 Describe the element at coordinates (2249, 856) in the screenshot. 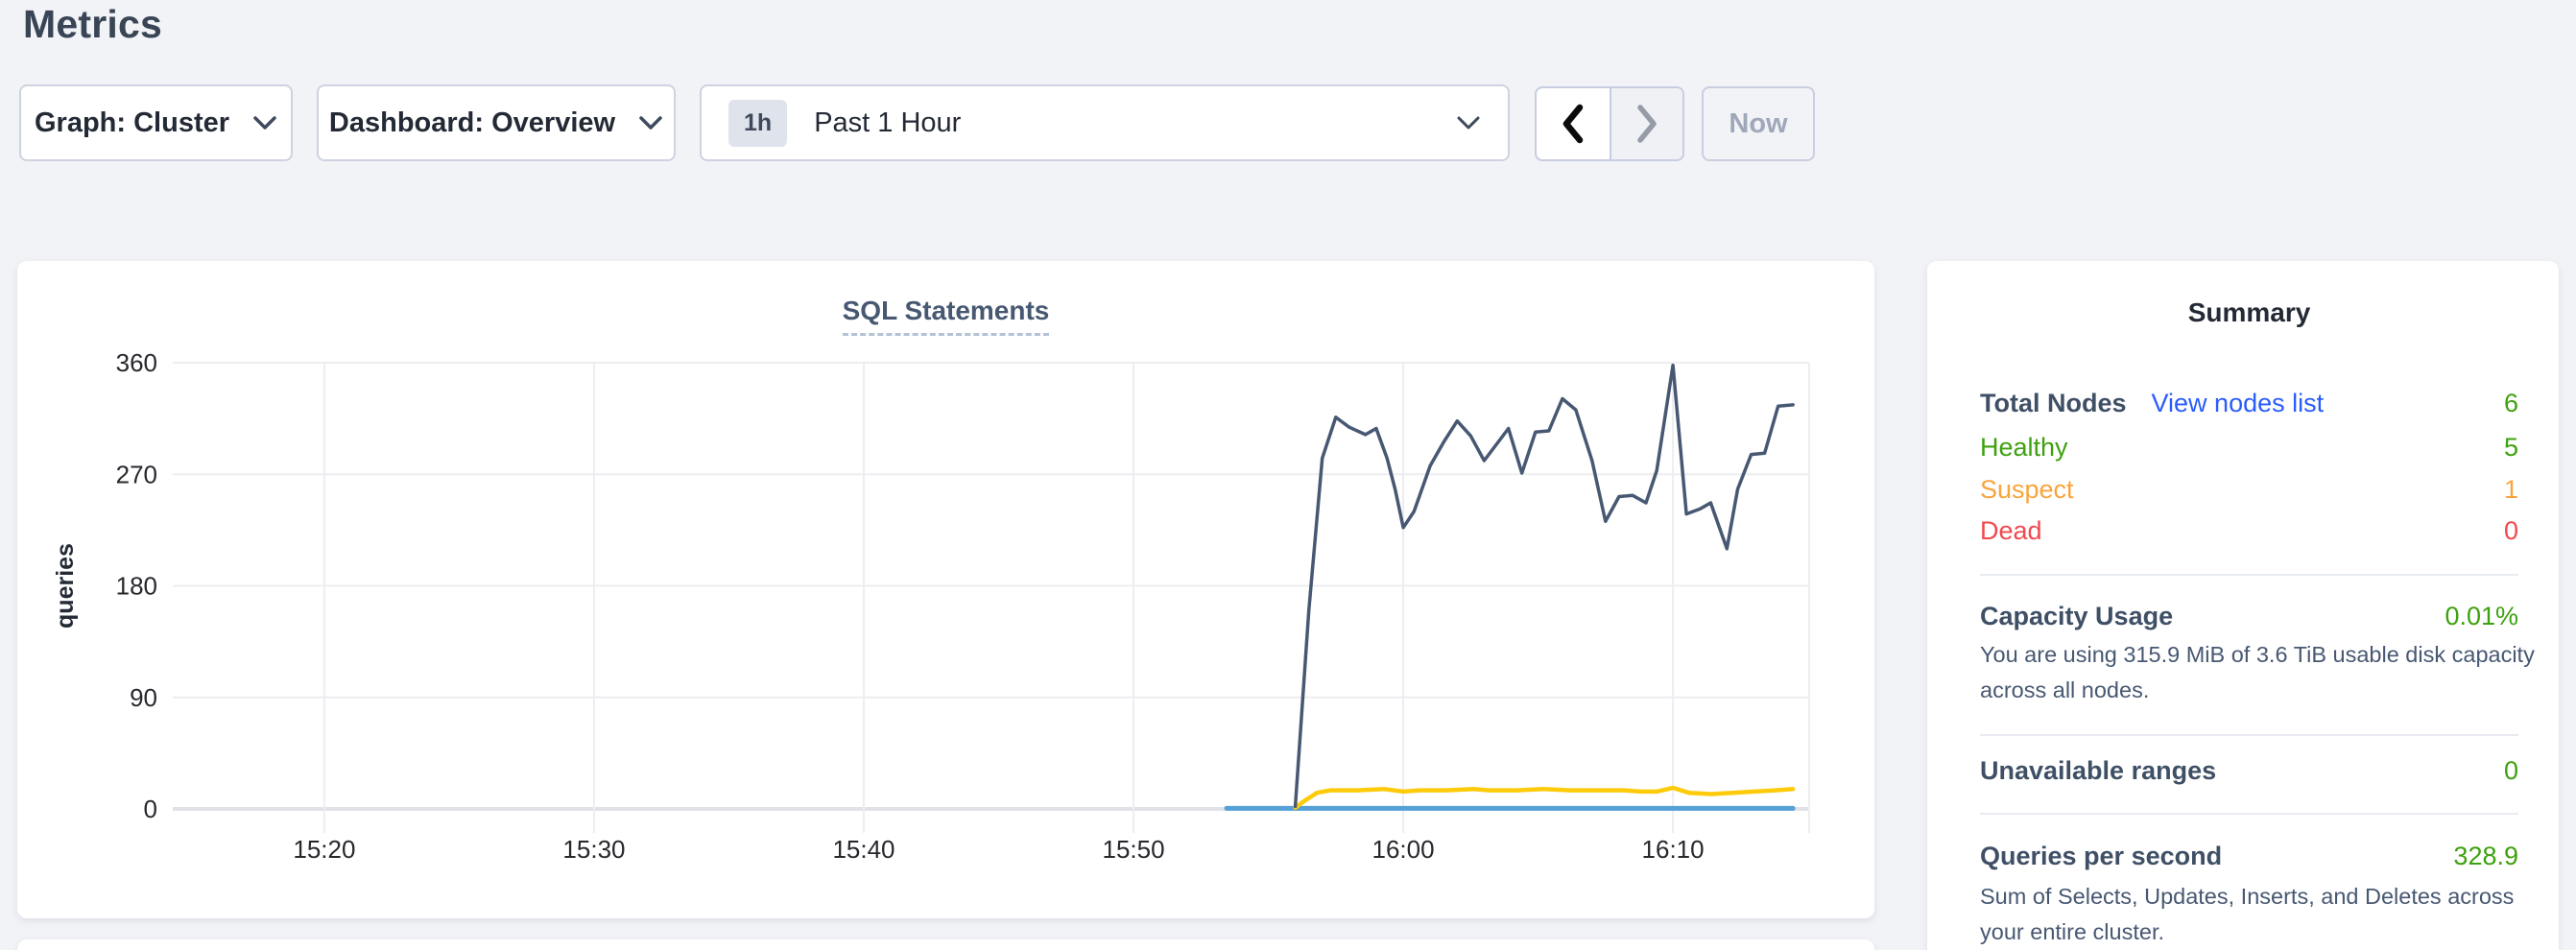

I see `queries-per-second-row: Queries per second 328.9` at that location.